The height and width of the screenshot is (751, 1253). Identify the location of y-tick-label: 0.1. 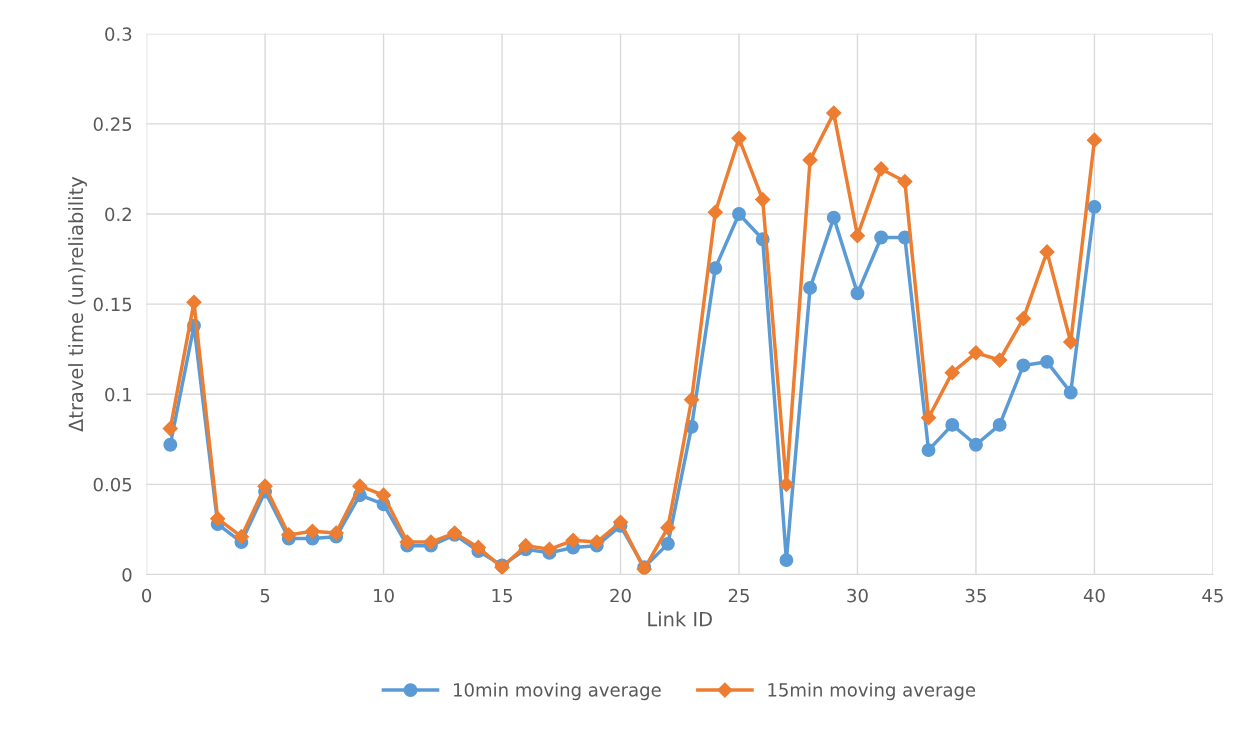
(118, 394).